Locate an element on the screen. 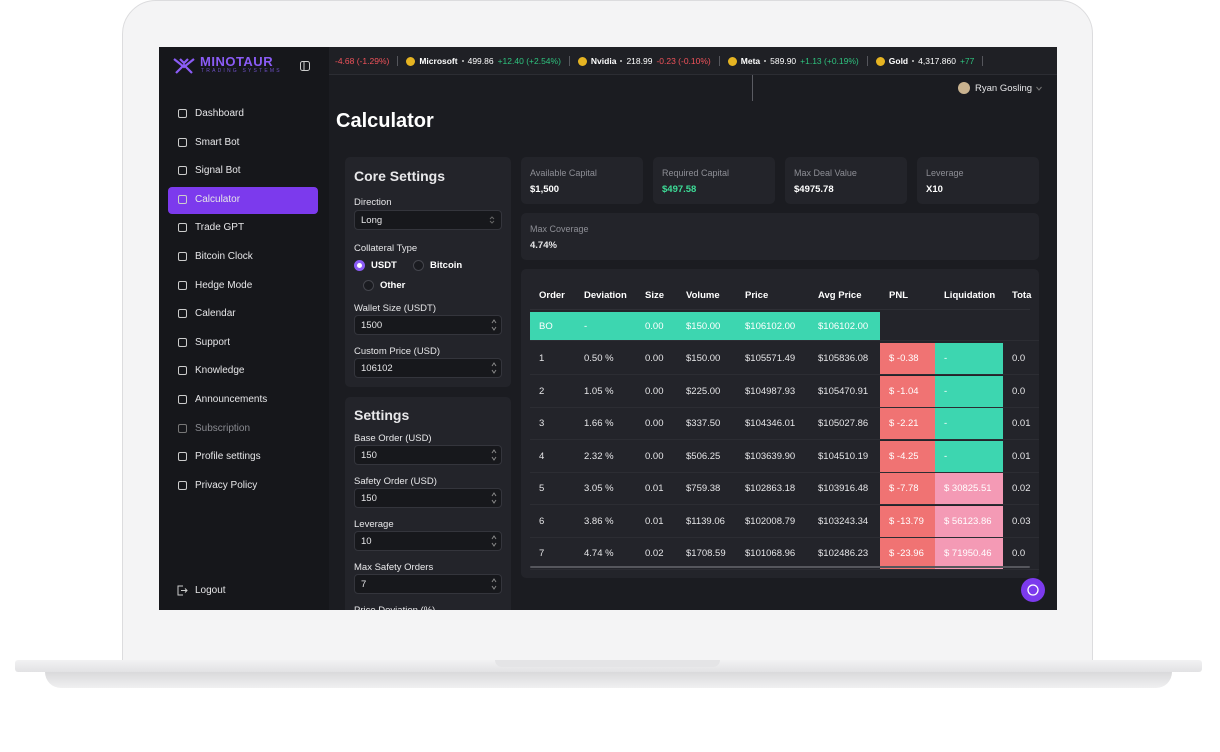  table-cell: 0.50 % is located at coordinates (605, 359).